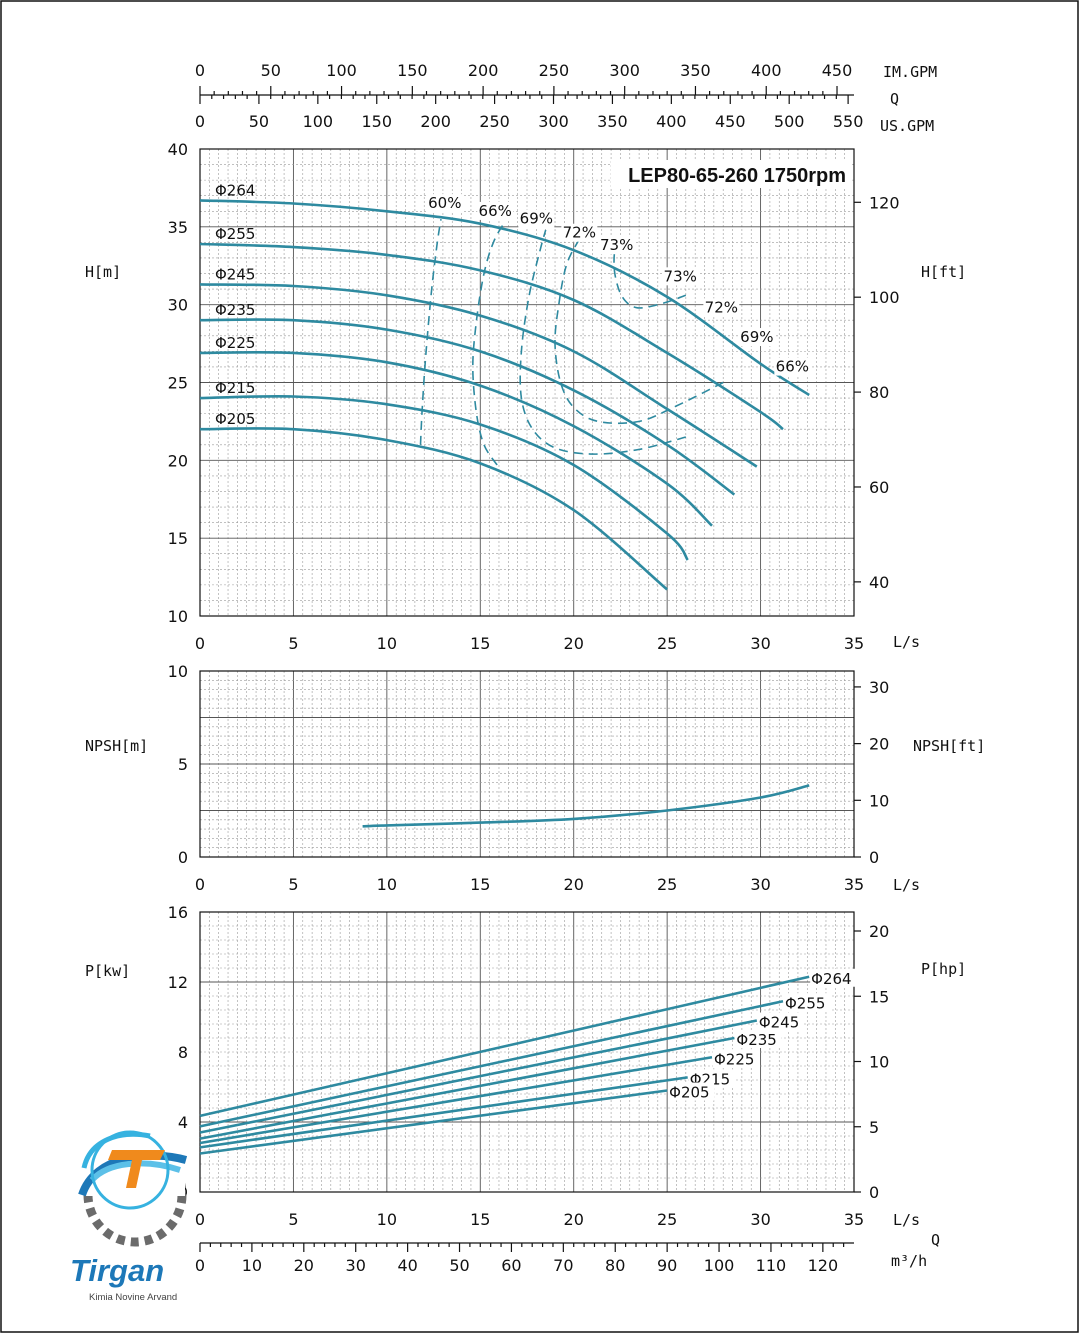 This screenshot has width=1081, height=1335. I want to click on m3h-tick: 90, so click(667, 1265).